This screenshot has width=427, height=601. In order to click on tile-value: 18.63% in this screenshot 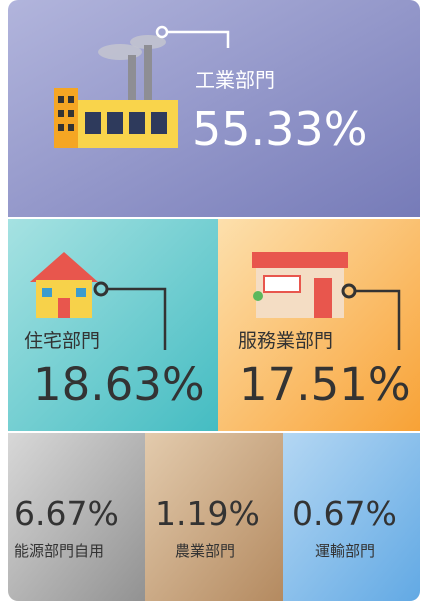, I will do `click(119, 384)`.